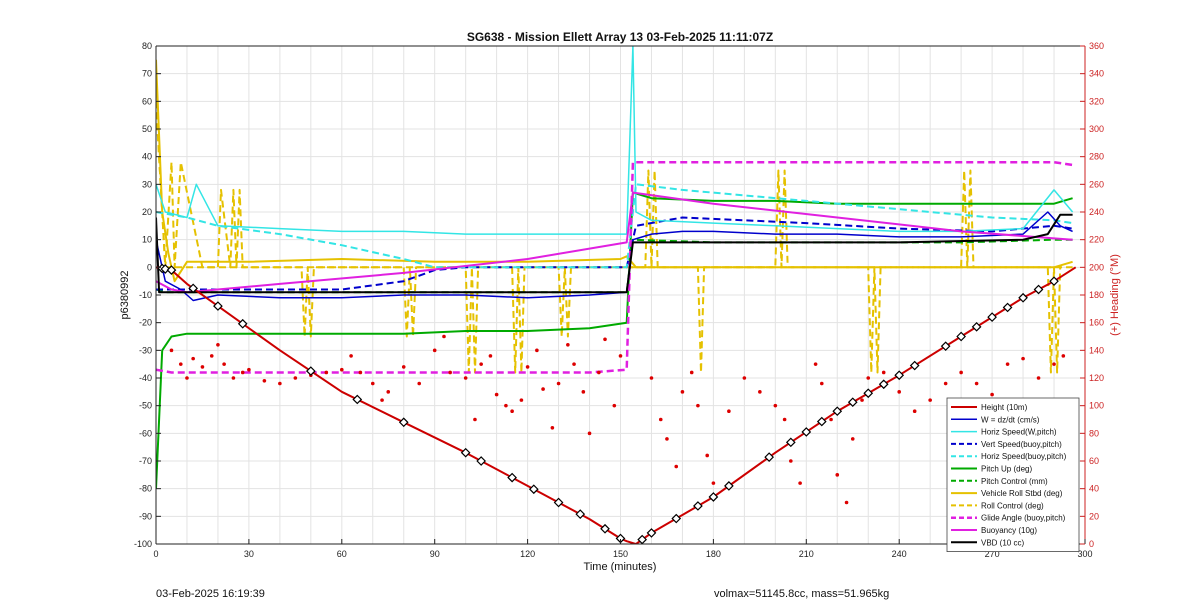 The width and height of the screenshot is (1200, 611). Describe the element at coordinates (802, 594) in the screenshot. I see `footer-volmax-mass: volmax=51145.8cc, mass=51.965kg` at that location.